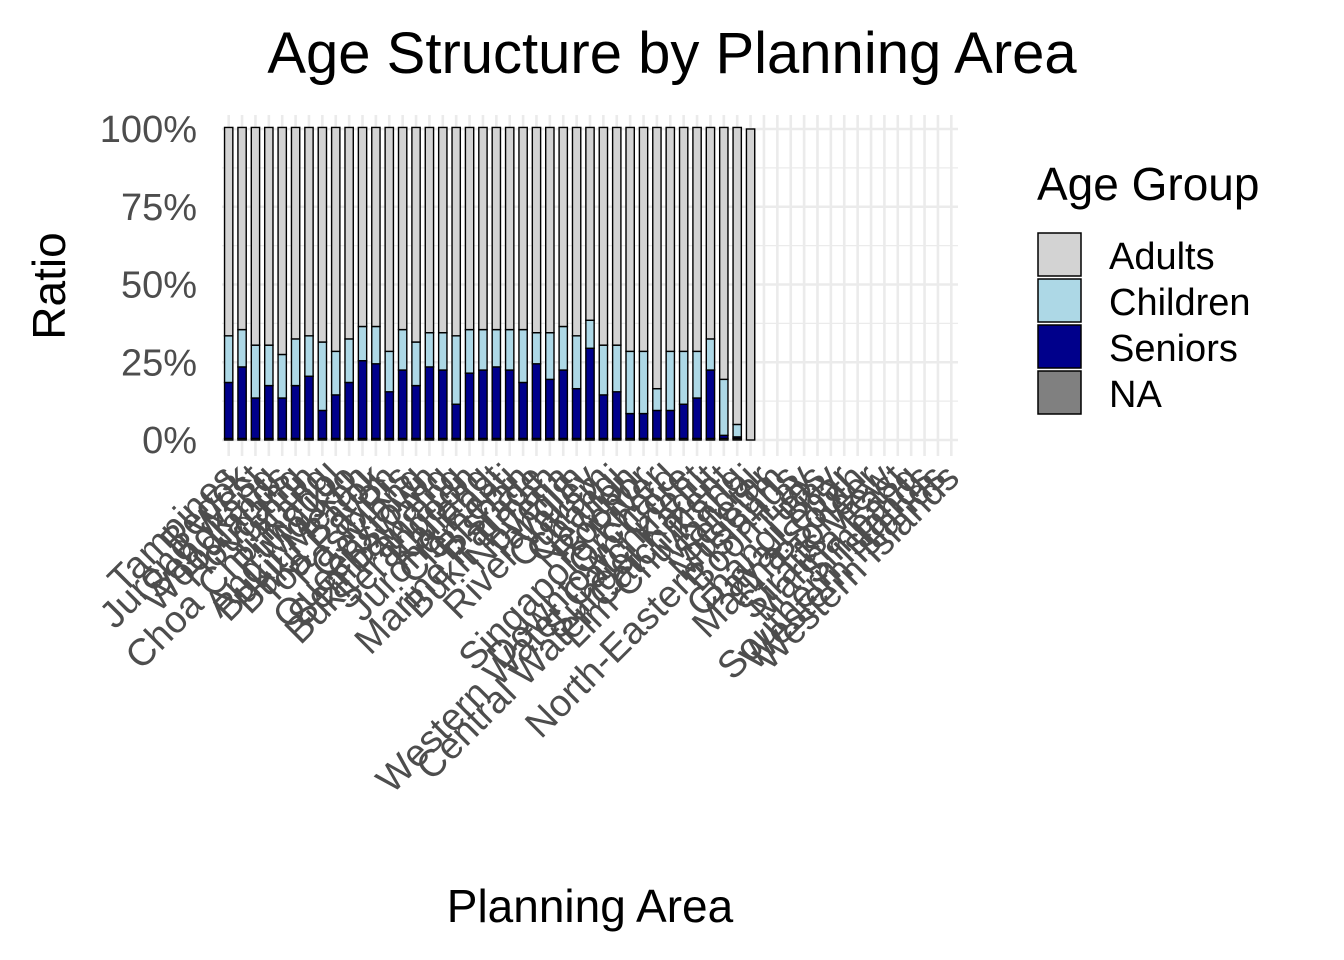 This screenshot has width=1344, height=960. I want to click on legend-label: Adults, so click(1162, 257).